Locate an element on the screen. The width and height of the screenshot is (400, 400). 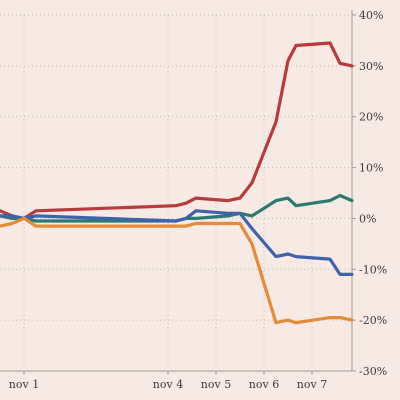
y-axis: 40% 30% 20% 10% 0% -10% -20% -30% is located at coordinates (369, 193).